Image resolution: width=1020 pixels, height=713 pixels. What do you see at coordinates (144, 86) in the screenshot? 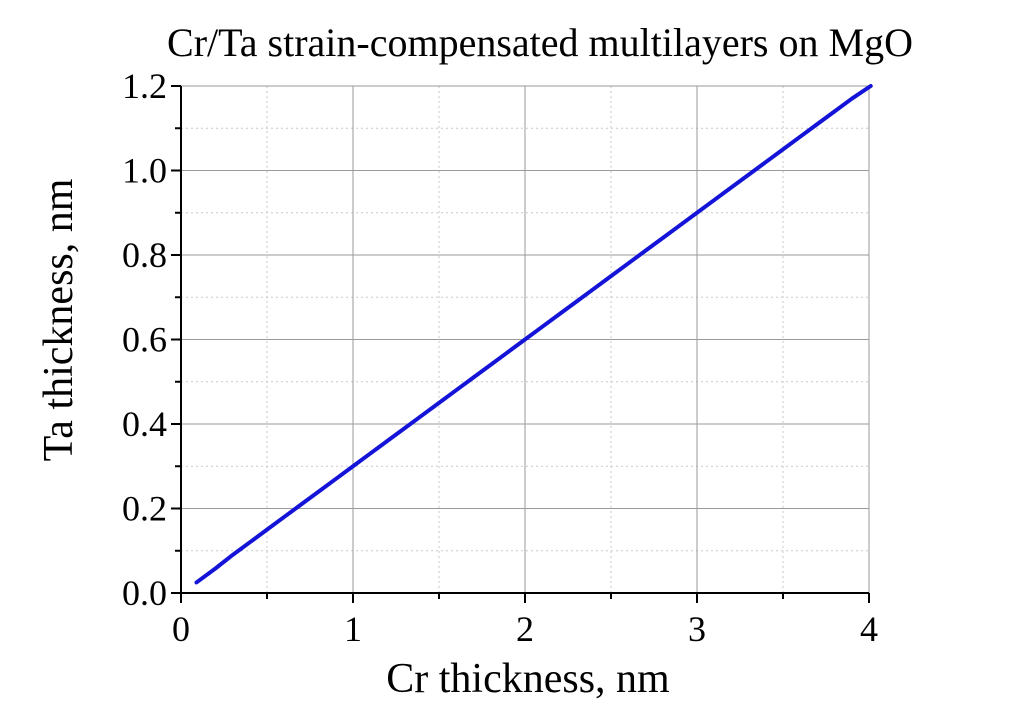
I see `y-tick-label: 1.2` at bounding box center [144, 86].